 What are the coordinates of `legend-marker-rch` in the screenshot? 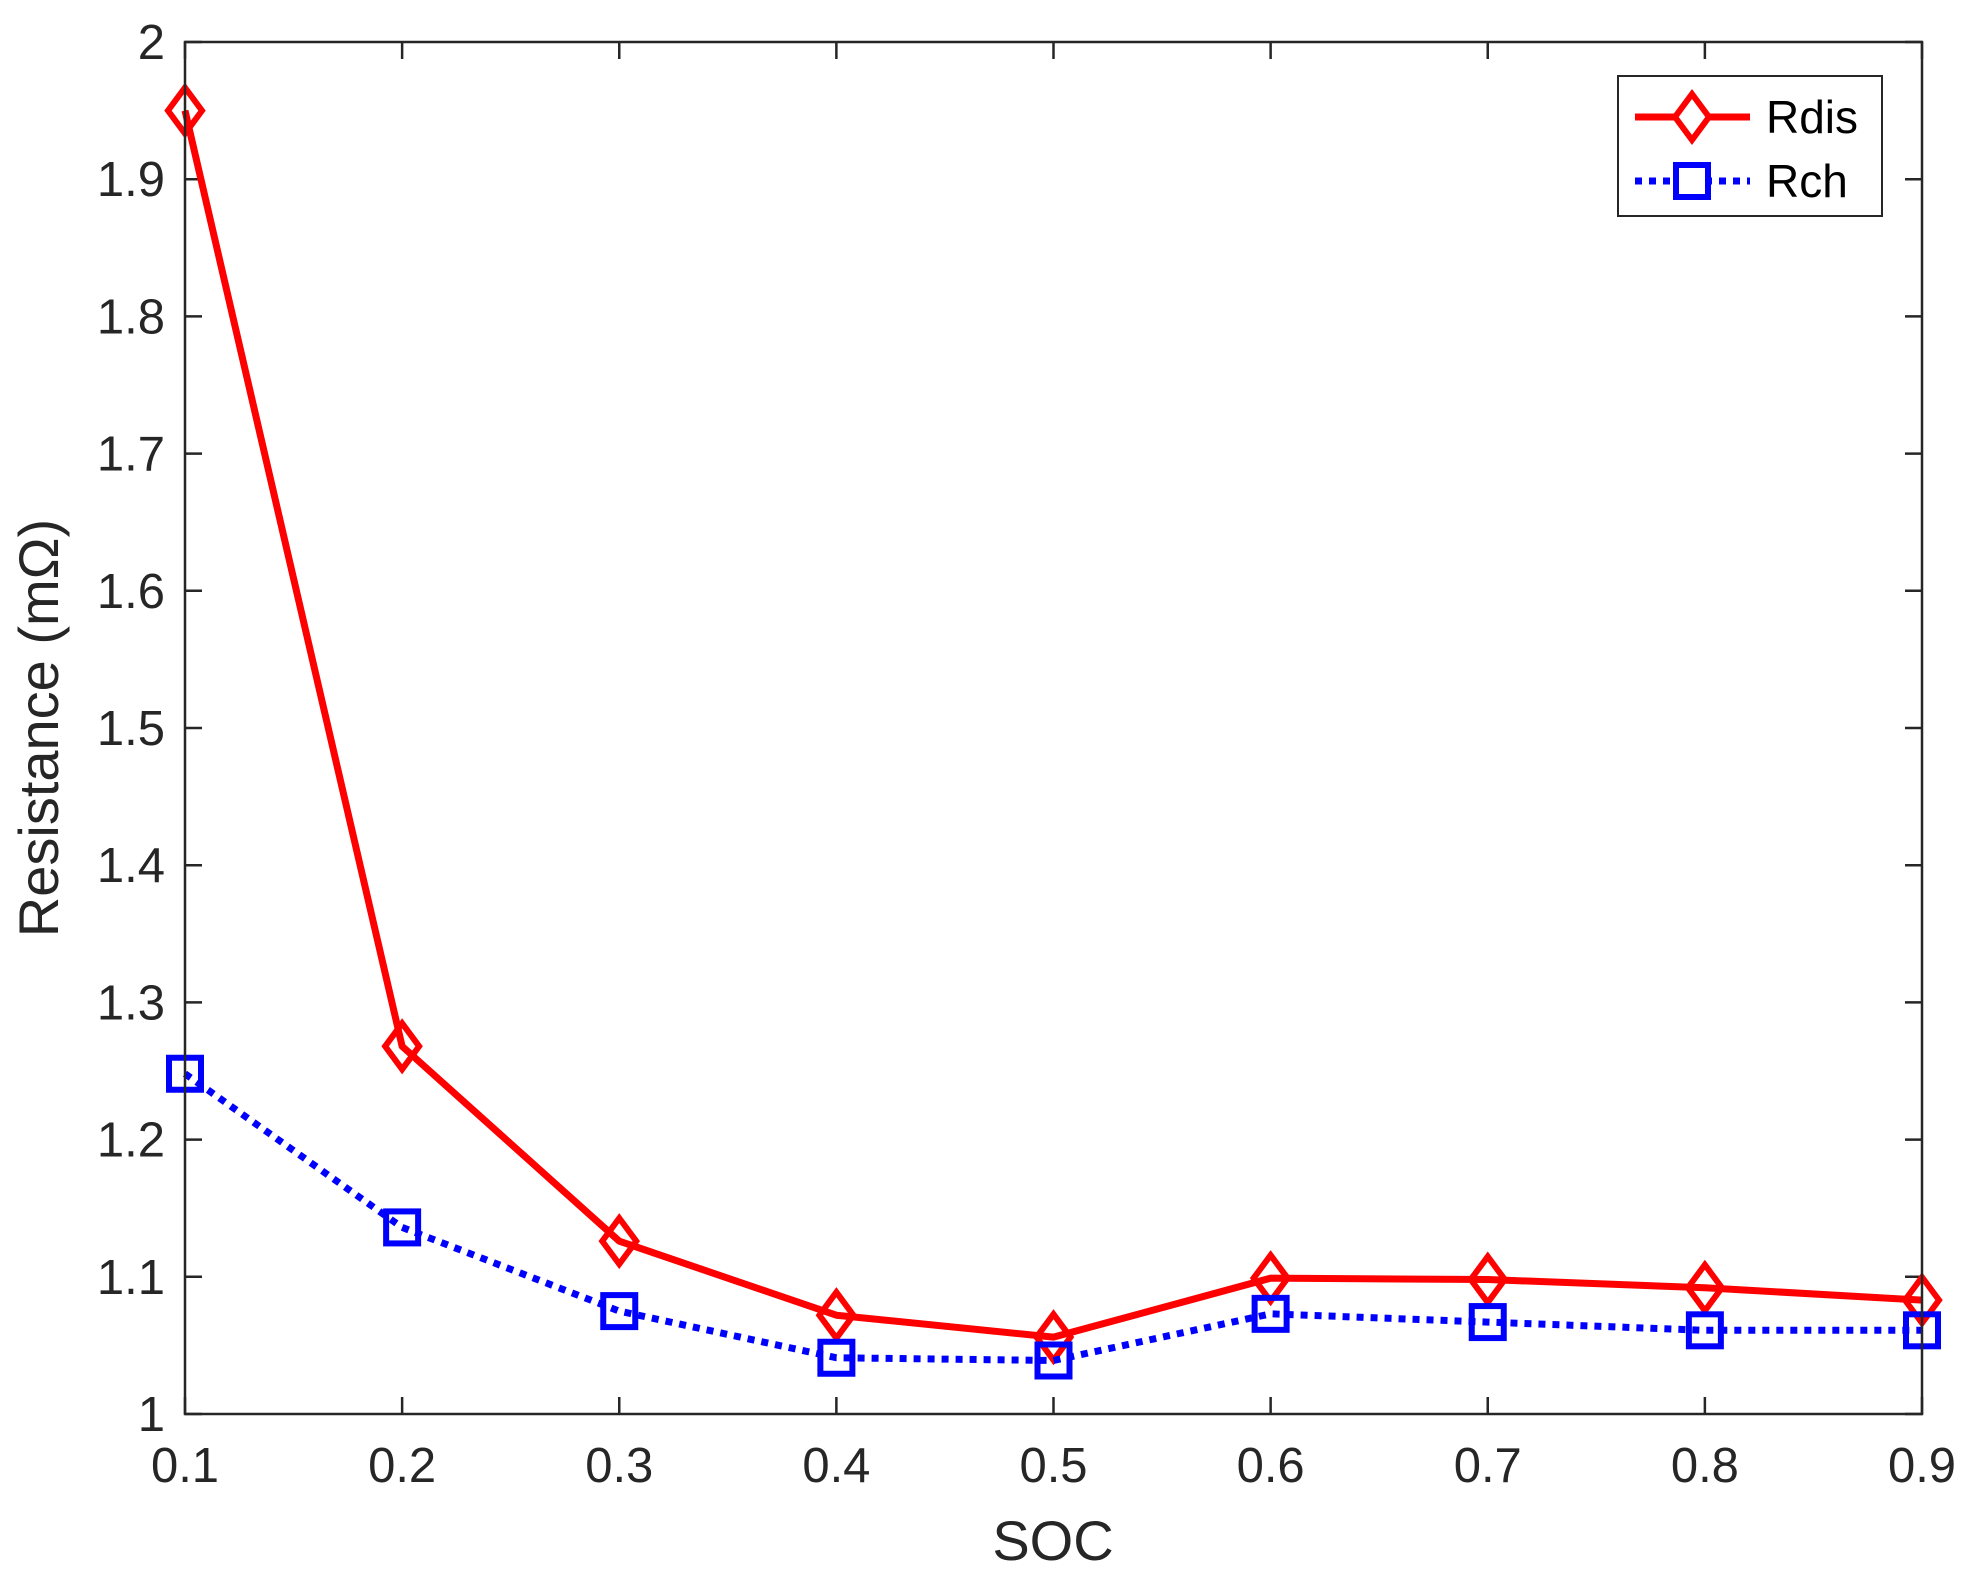 It's located at (1692, 181).